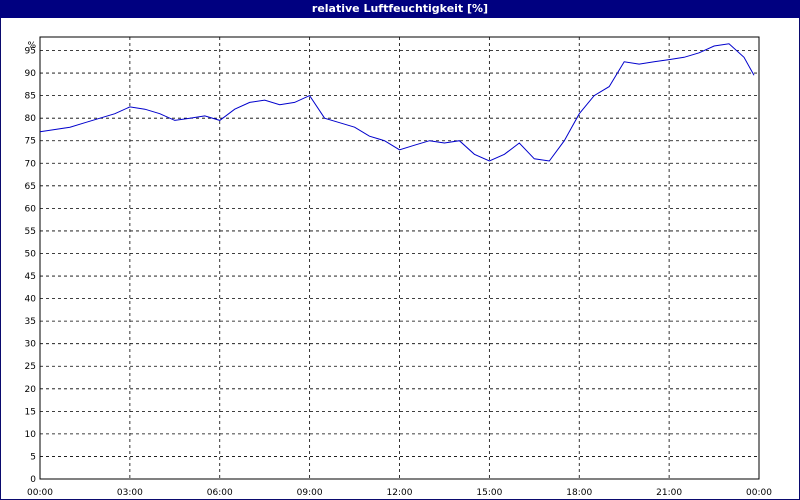 Image resolution: width=800 pixels, height=500 pixels. What do you see at coordinates (31, 390) in the screenshot?
I see `y-tick-label: 20` at bounding box center [31, 390].